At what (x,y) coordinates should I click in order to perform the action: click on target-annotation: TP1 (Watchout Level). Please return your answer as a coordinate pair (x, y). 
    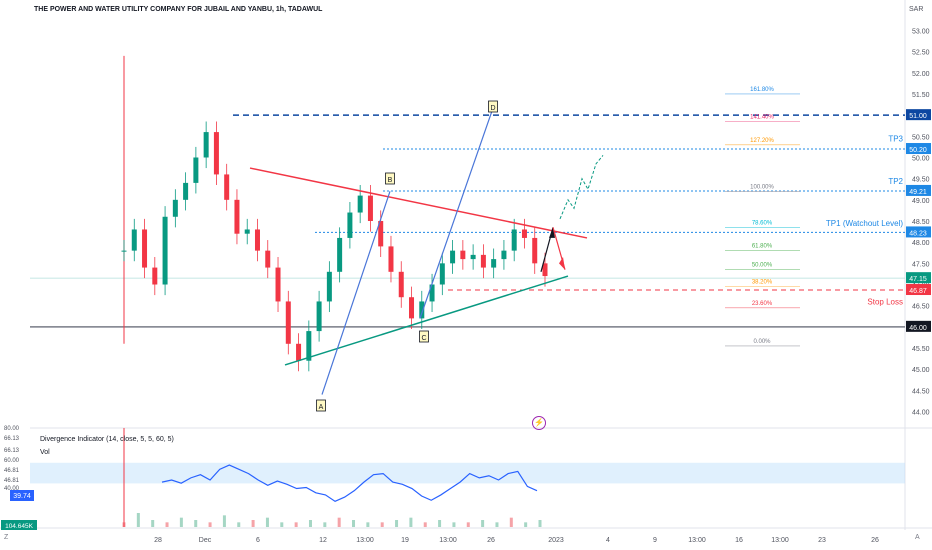
    Looking at the image, I should click on (864, 223).